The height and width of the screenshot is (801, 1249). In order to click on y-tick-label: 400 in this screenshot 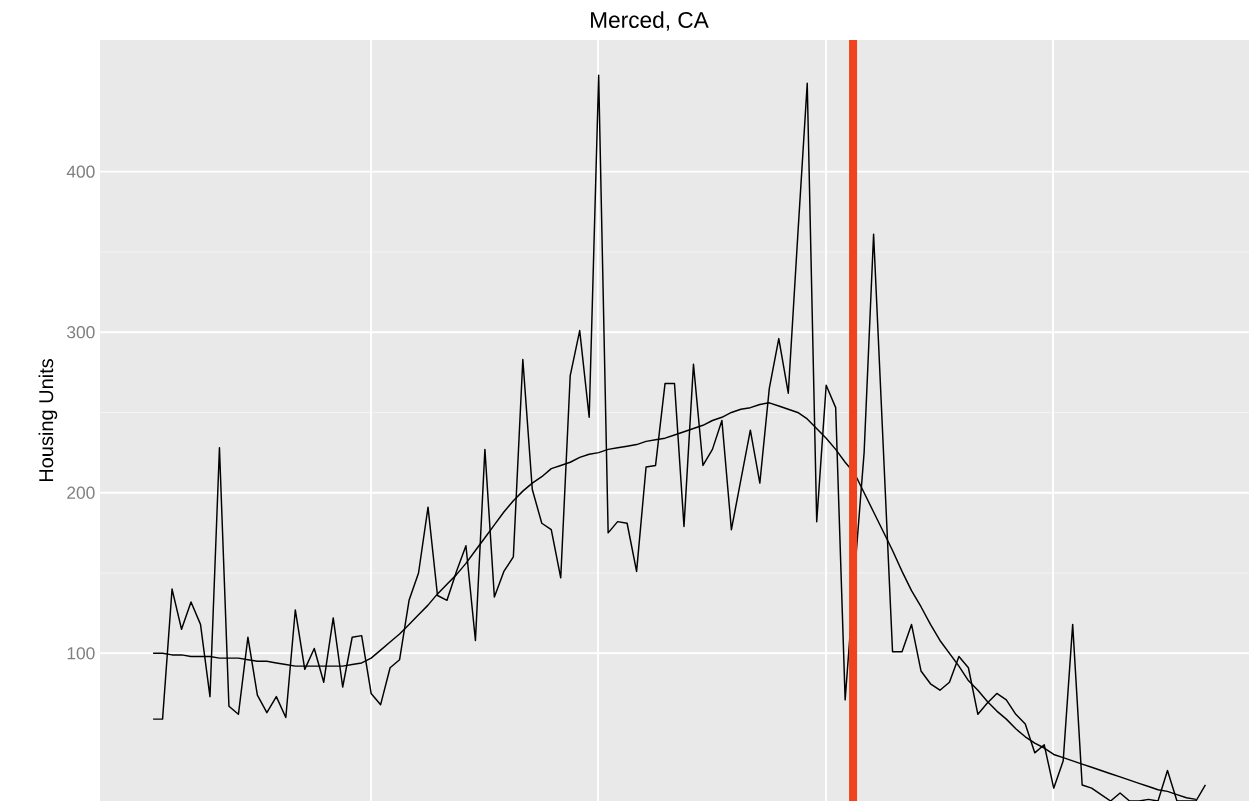, I will do `click(80, 171)`.